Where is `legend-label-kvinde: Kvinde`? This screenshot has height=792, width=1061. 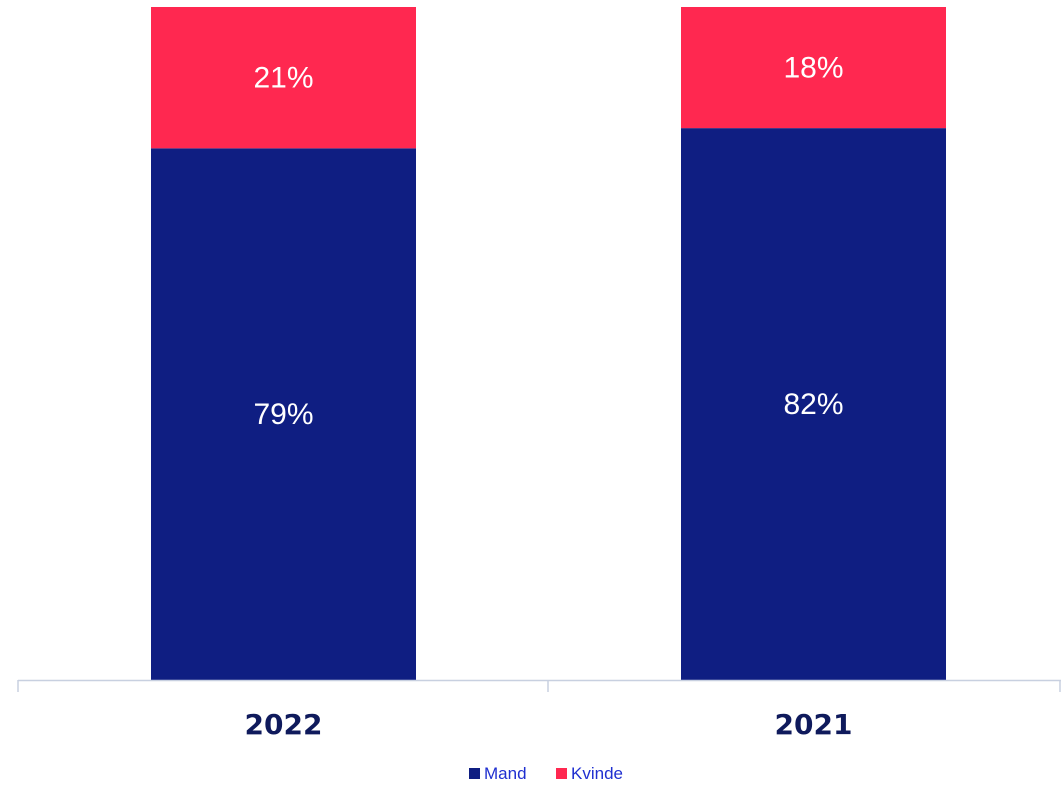
legend-label-kvinde: Kvinde is located at coordinates (597, 773).